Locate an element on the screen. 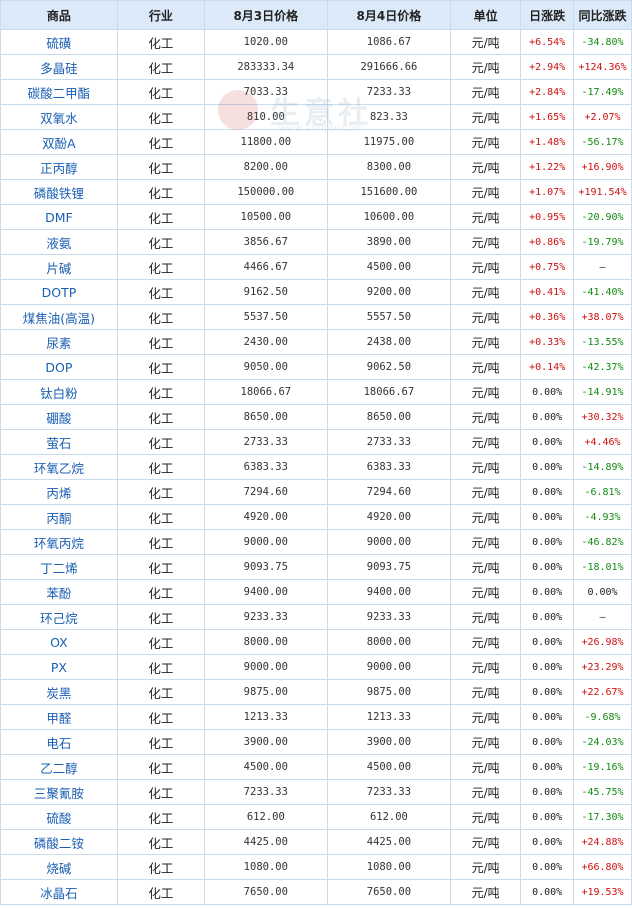  table-row: 硫磺 化工 1020.00 1086.67 元/吨 +6.54% -34.80% is located at coordinates (316, 42).